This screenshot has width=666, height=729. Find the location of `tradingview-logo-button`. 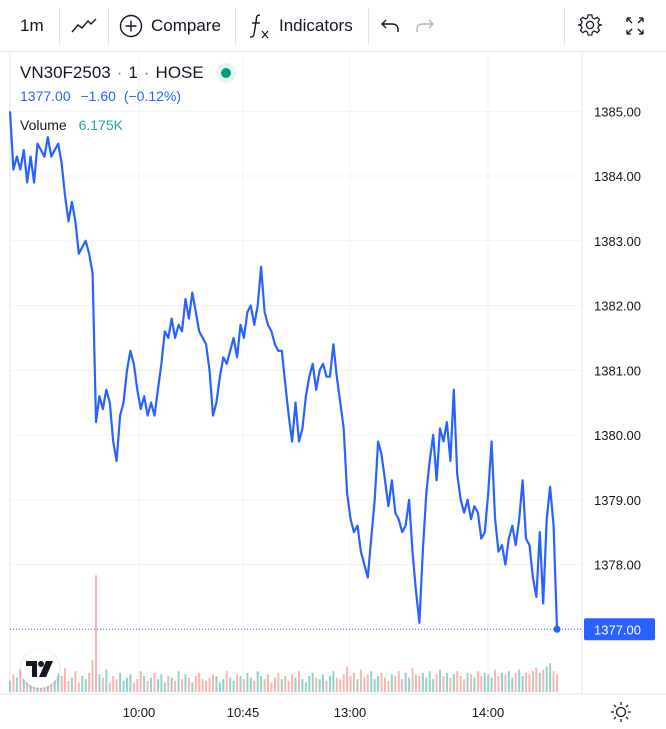

tradingview-logo-button is located at coordinates (40, 669).